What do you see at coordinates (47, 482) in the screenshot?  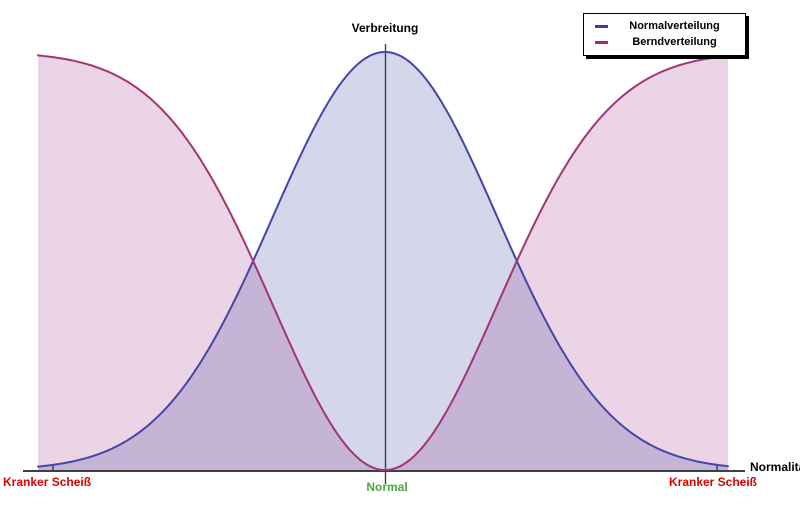 I see `x-tick-label-left: Kranker Scheiß` at bounding box center [47, 482].